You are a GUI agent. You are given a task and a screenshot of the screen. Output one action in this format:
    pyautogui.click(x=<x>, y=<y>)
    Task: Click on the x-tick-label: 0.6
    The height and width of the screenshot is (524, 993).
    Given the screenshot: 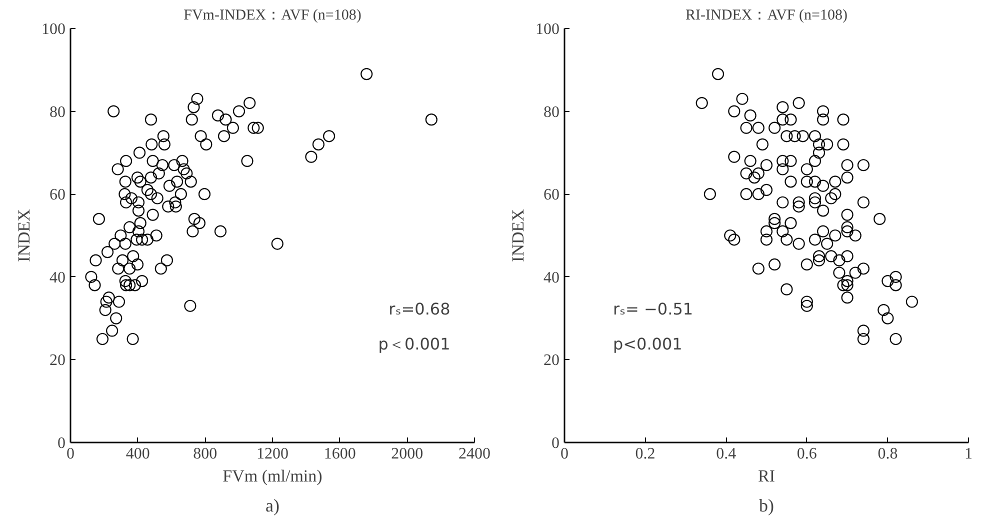 What is the action you would take?
    pyautogui.click(x=806, y=454)
    